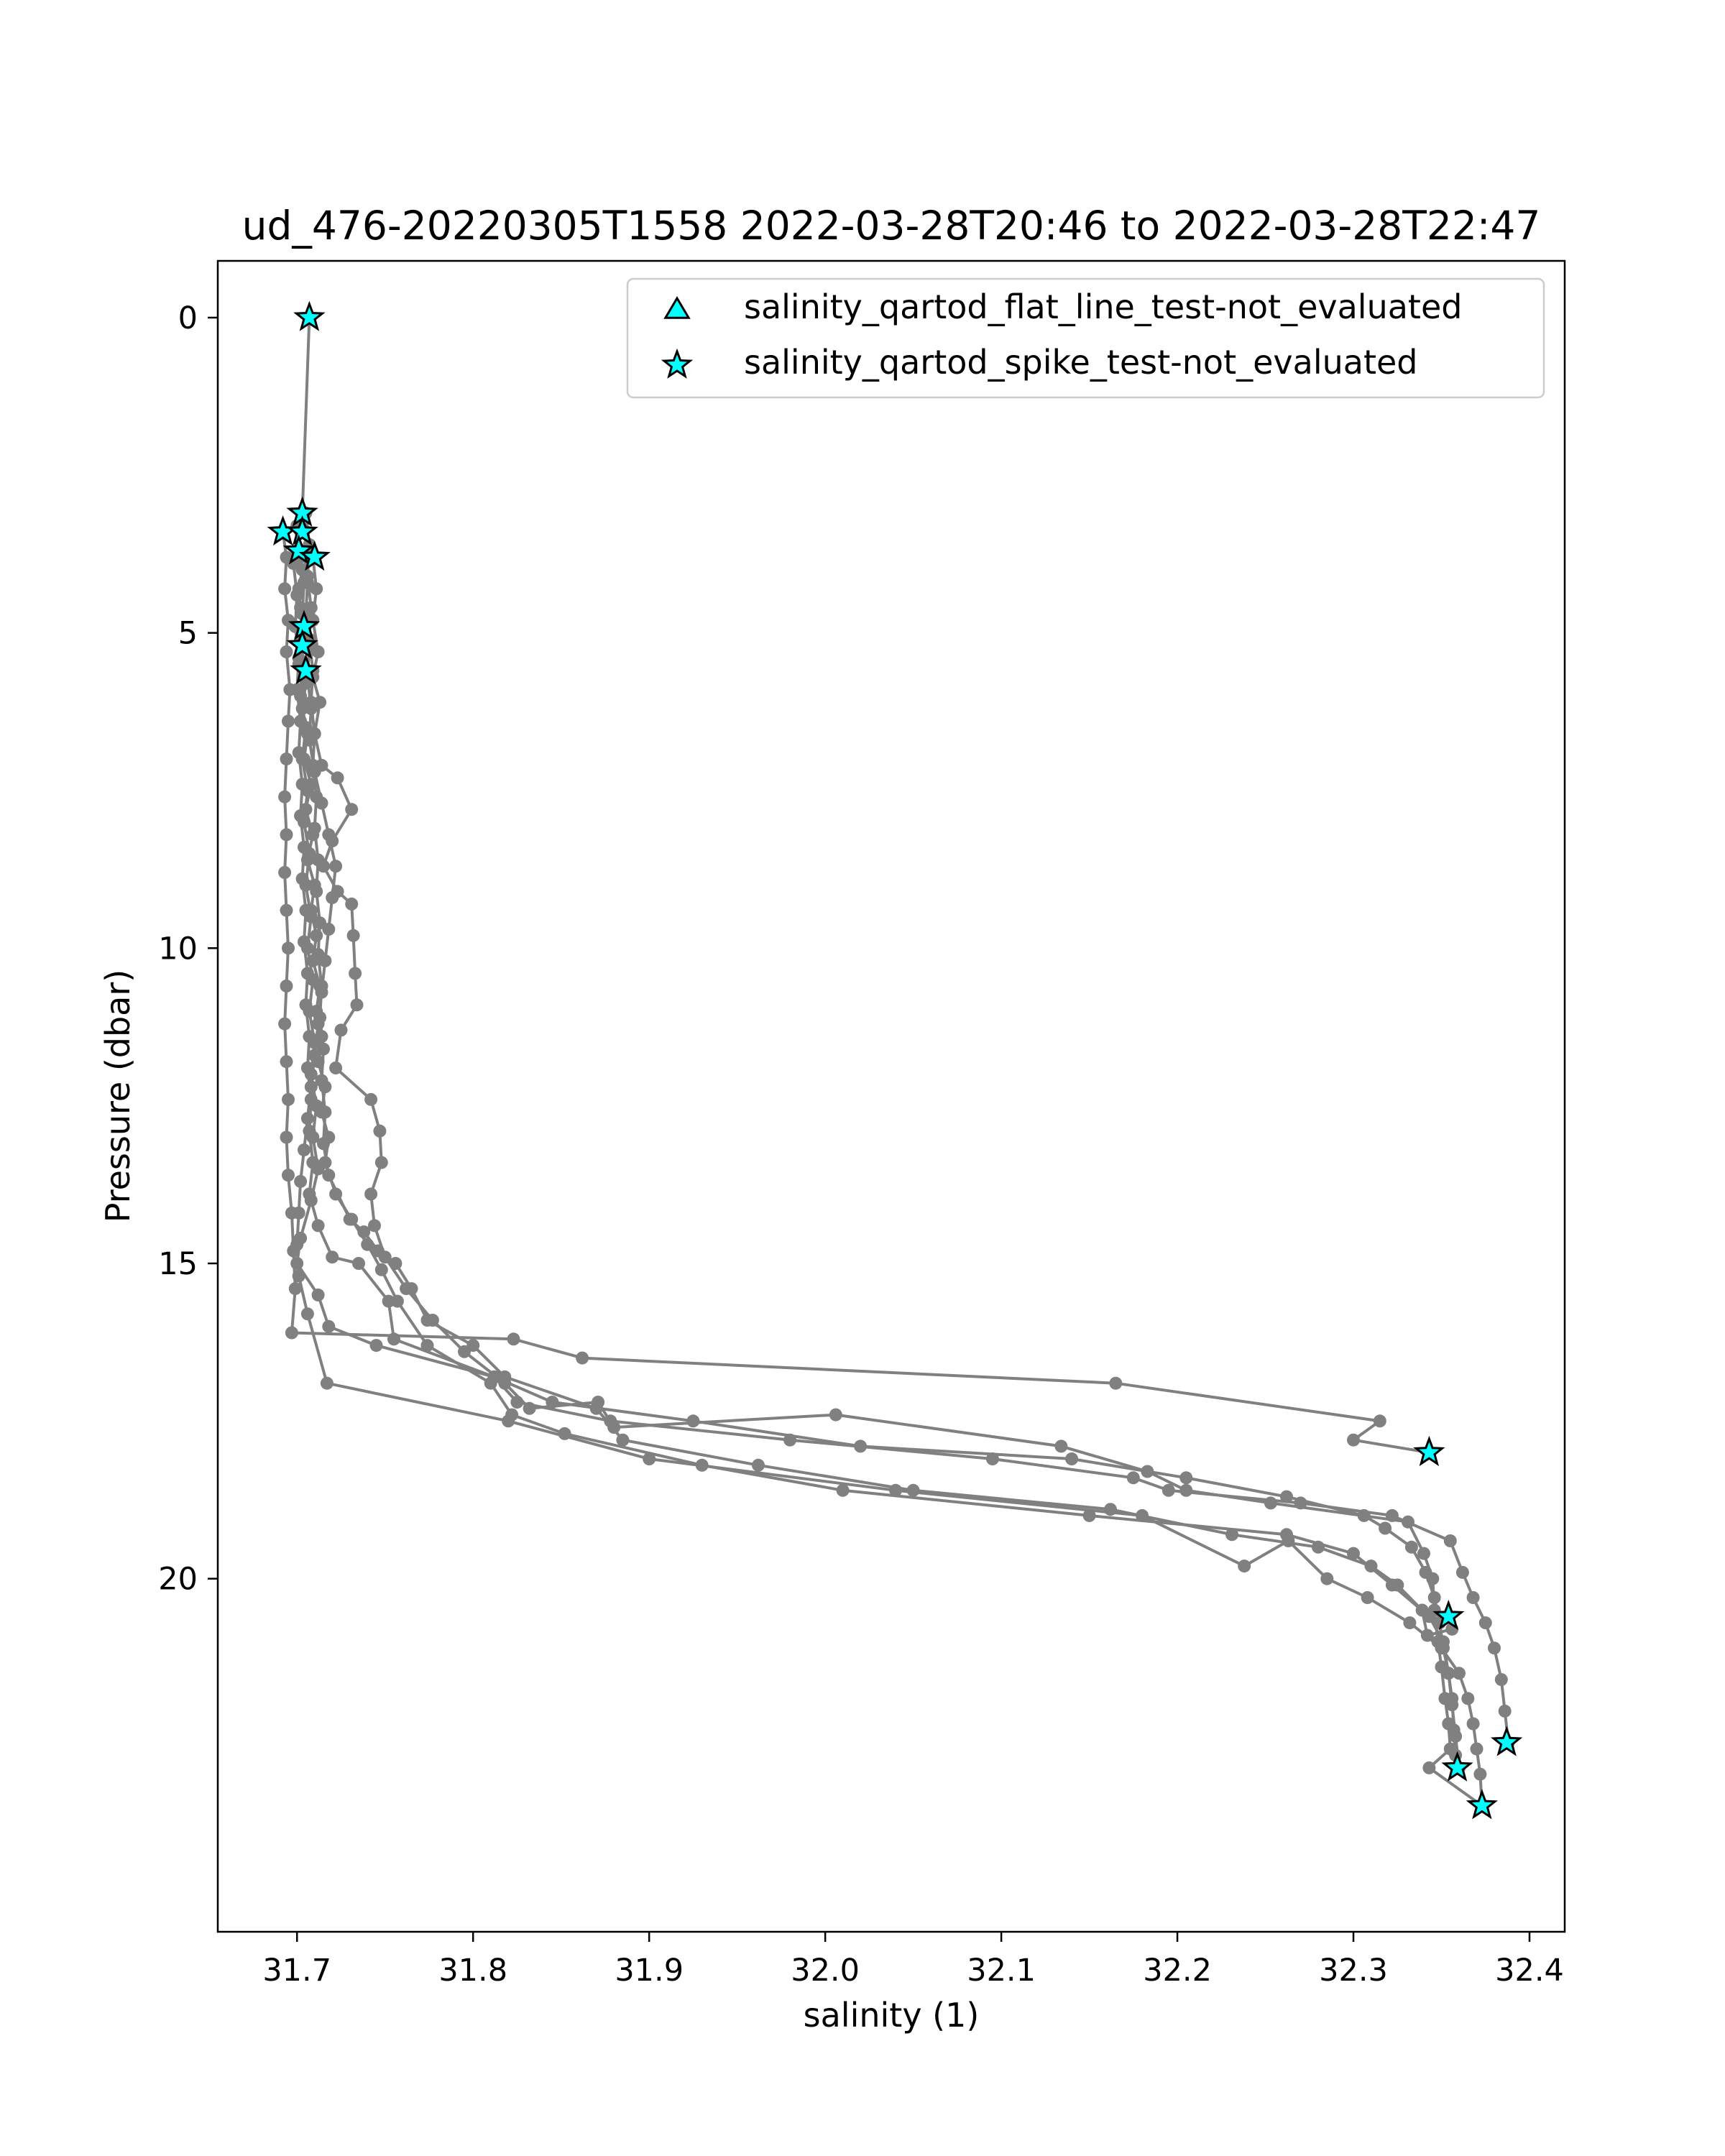 The width and height of the screenshot is (1725, 2156). I want to click on y-tick-label: 10, so click(178, 949).